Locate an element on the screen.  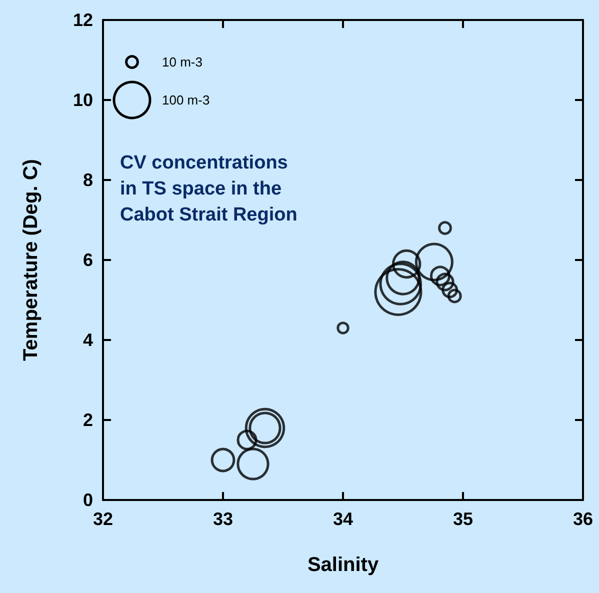
y-tick-label: 4 is located at coordinates (87, 340).